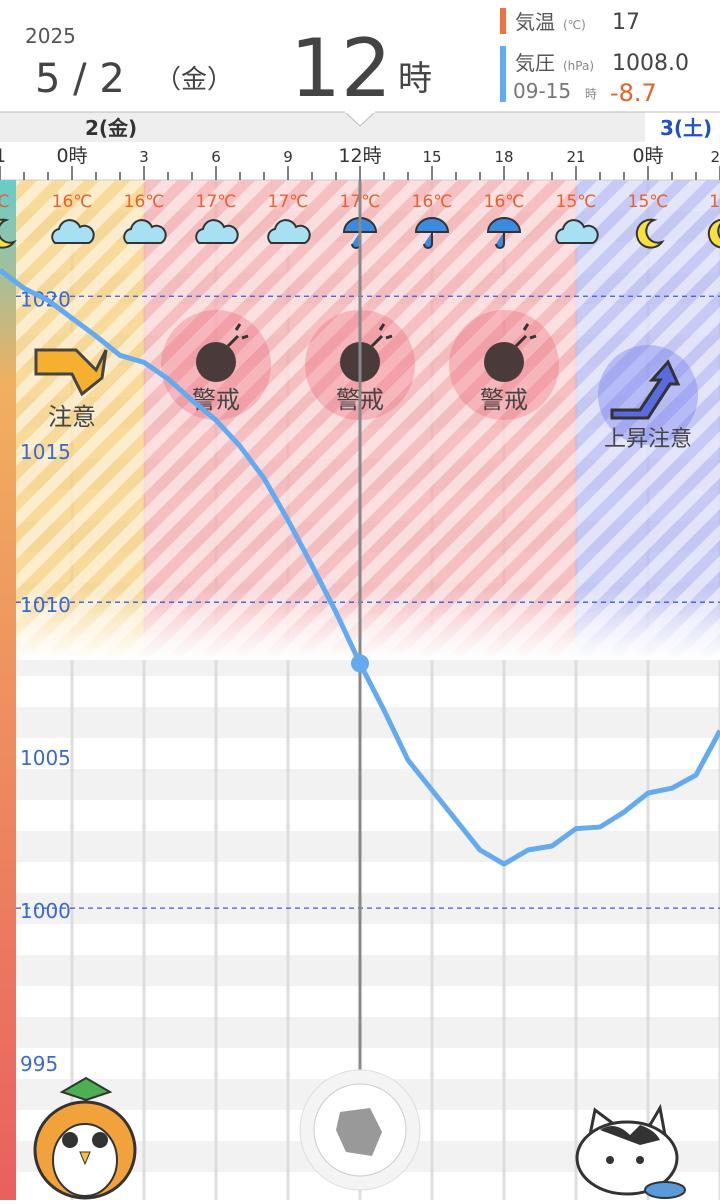 The height and width of the screenshot is (1204, 720). I want to click on temp-value: 17, so click(626, 22).